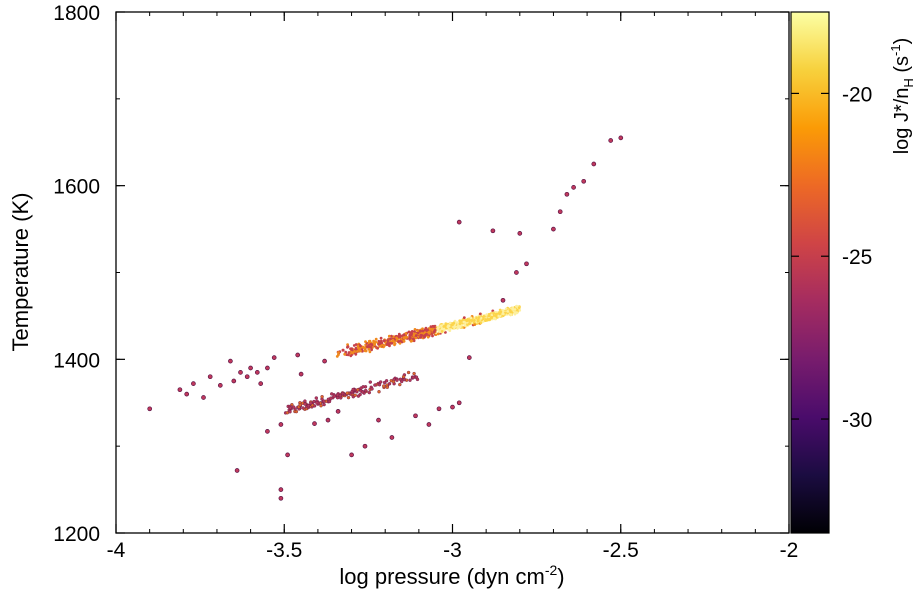  I want to click on colorbar-label-superscript: -1, so click(895, 50).